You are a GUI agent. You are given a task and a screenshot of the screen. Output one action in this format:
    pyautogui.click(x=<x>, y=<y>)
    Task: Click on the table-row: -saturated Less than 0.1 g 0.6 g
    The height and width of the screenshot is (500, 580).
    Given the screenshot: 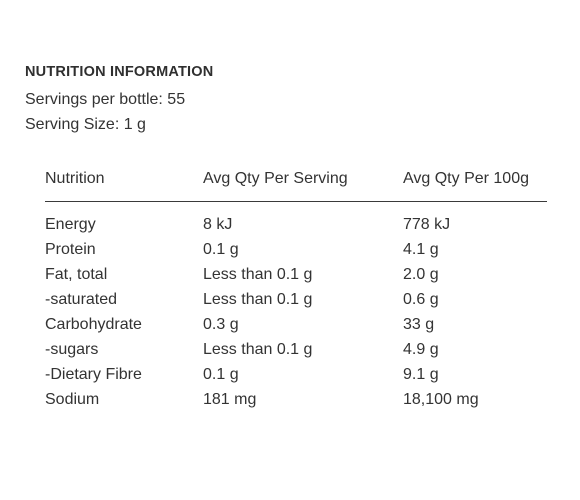 What is the action you would take?
    pyautogui.click(x=296, y=299)
    